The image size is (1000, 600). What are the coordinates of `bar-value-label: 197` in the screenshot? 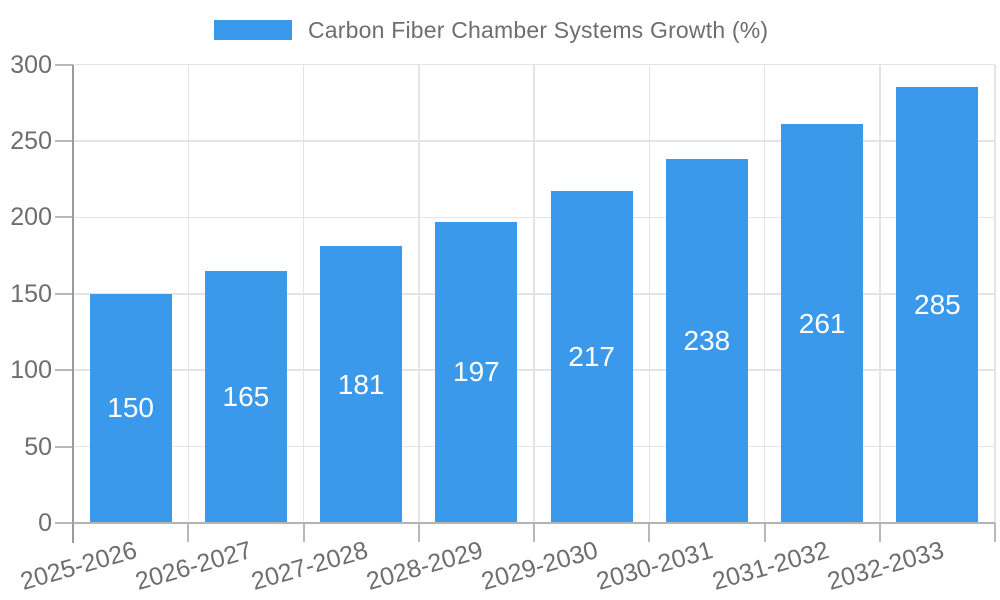 It's located at (476, 372).